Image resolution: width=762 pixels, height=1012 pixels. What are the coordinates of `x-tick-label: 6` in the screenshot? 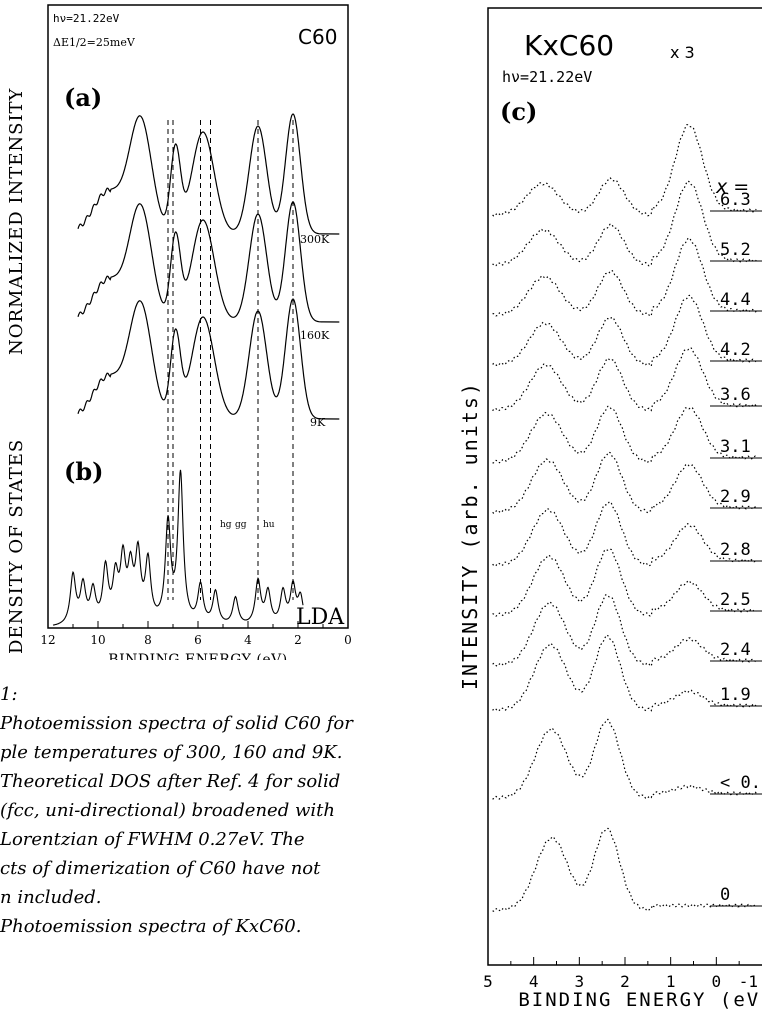 It's located at (198, 640).